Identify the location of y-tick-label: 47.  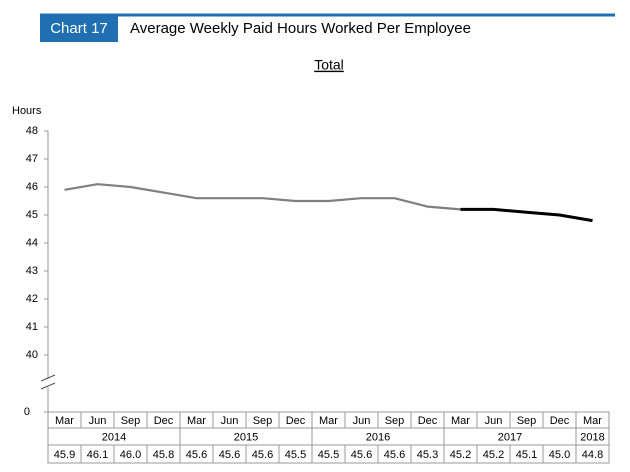
(32, 159).